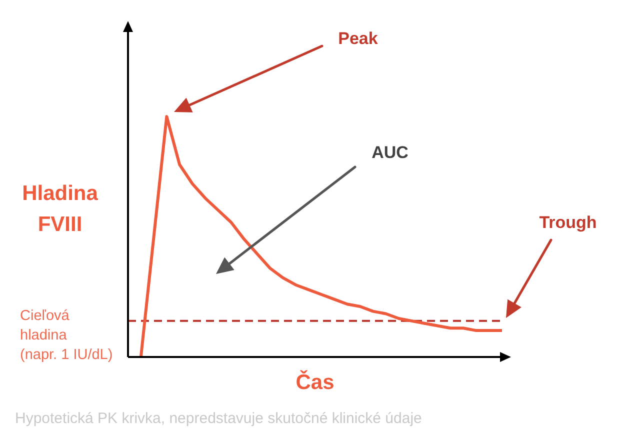 The height and width of the screenshot is (438, 623). Describe the element at coordinates (66, 335) in the screenshot. I see `ref-line-label: Cieľová hladina (napr. 1 IU/dL)` at that location.